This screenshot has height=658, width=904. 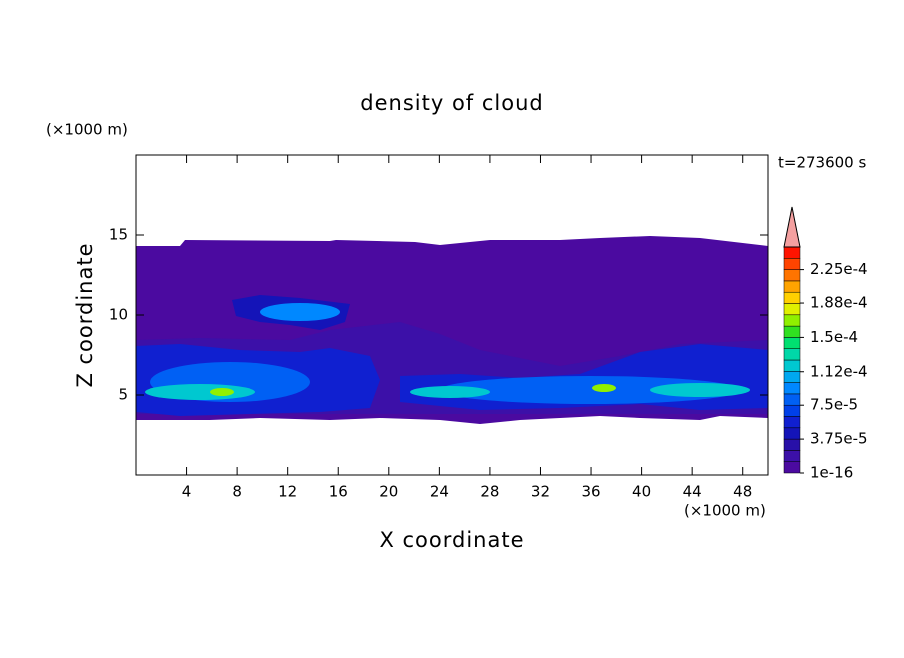 What do you see at coordinates (839, 371) in the screenshot?
I see `colorbar-tick-label: 1.12e-4` at bounding box center [839, 371].